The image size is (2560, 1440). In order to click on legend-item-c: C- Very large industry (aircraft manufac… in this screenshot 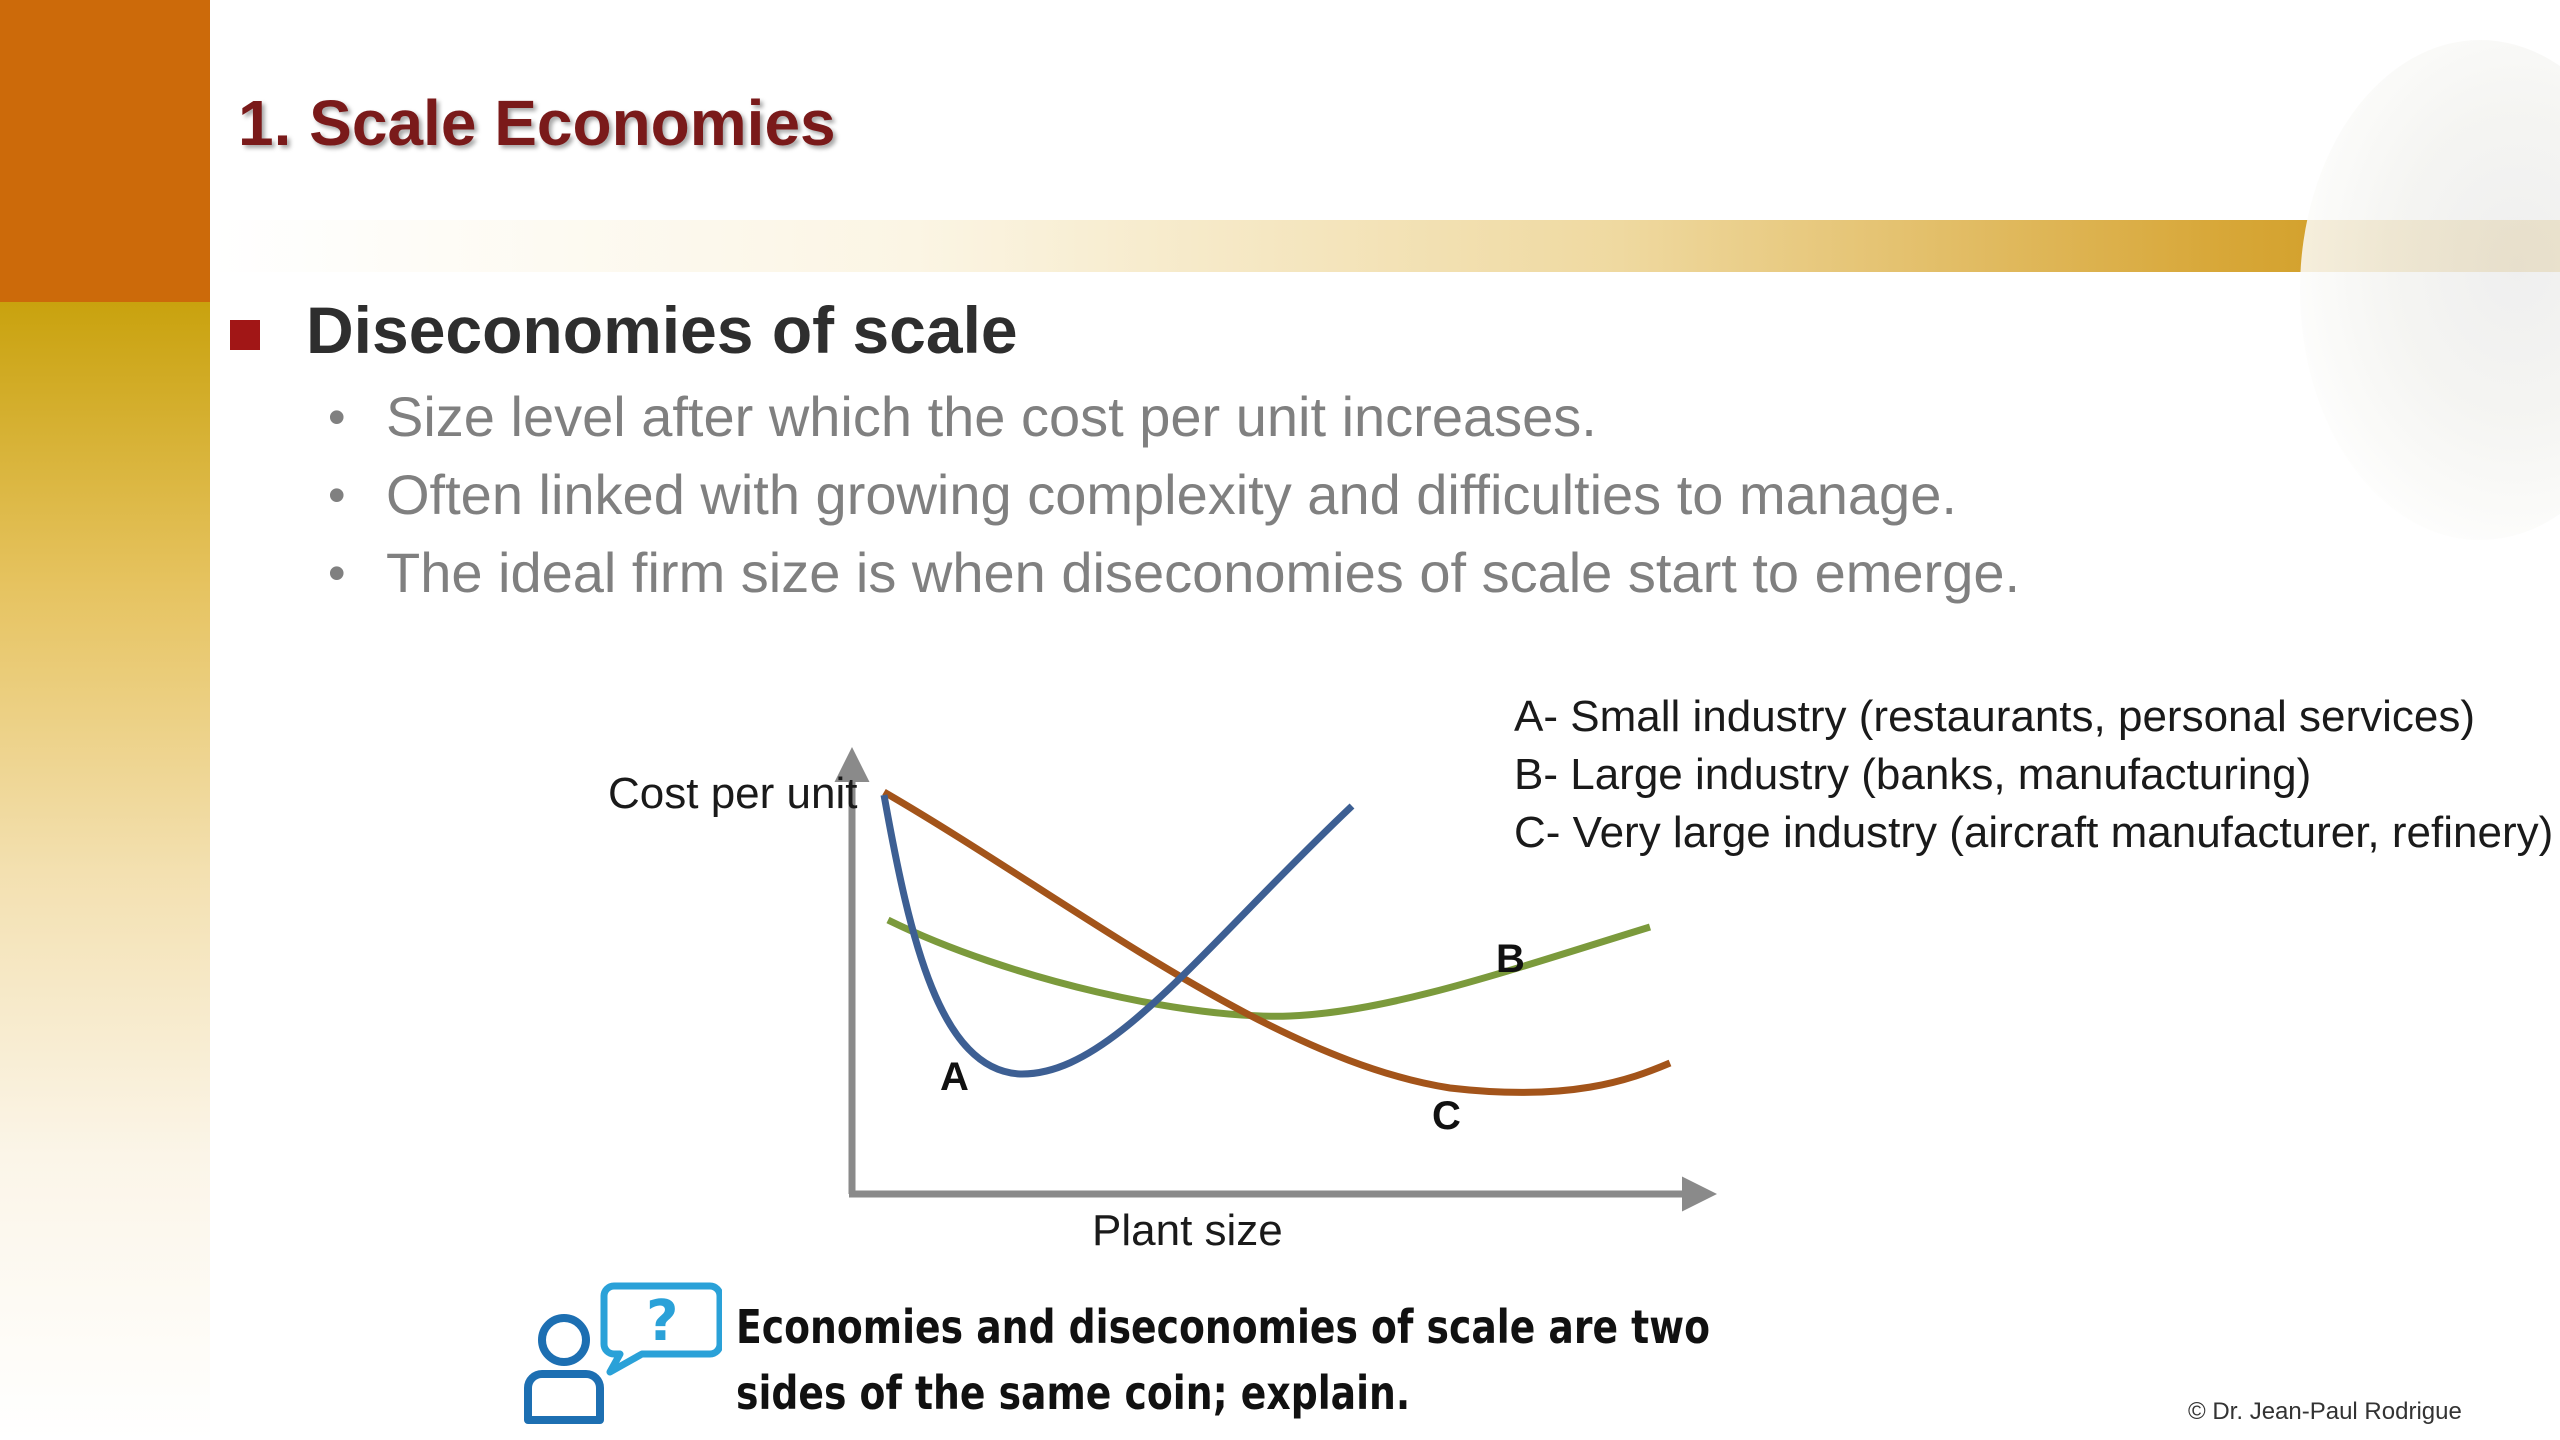, I will do `click(2034, 832)`.